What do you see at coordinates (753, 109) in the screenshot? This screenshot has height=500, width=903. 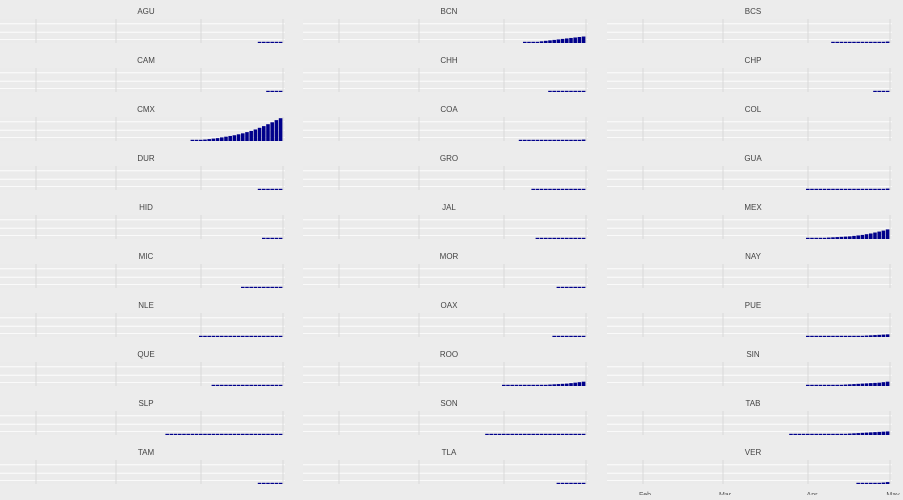 I see `facet-title: COL` at bounding box center [753, 109].